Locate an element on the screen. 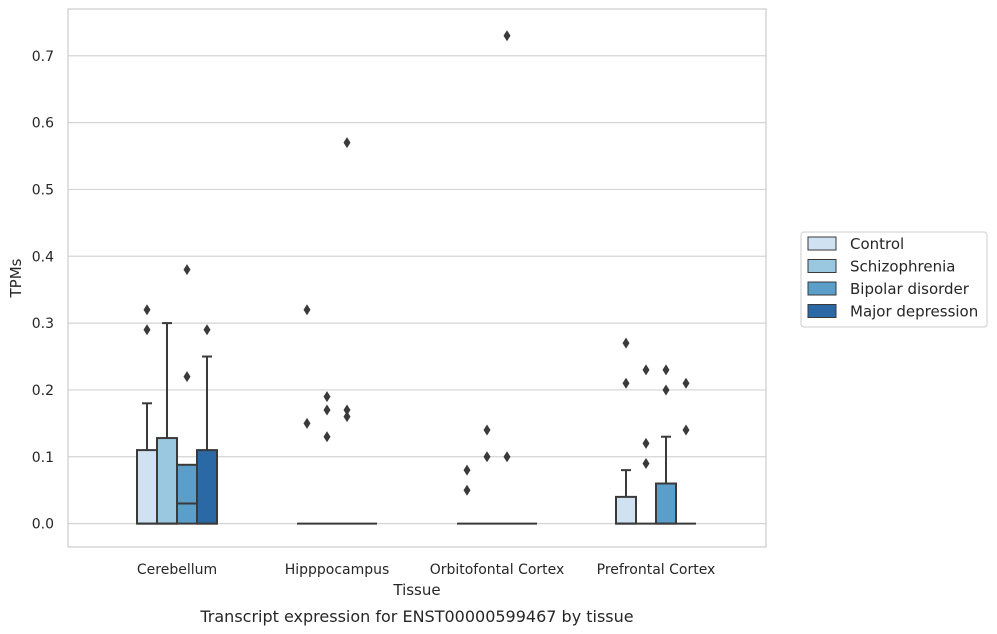  y-tick-label: 0.3 is located at coordinates (43, 324).